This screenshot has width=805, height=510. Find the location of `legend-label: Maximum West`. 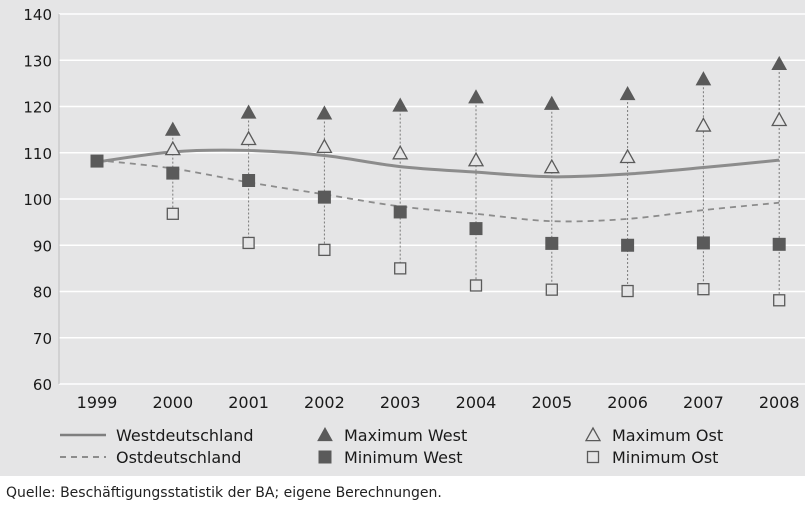

legend-label: Maximum West is located at coordinates (405, 435).